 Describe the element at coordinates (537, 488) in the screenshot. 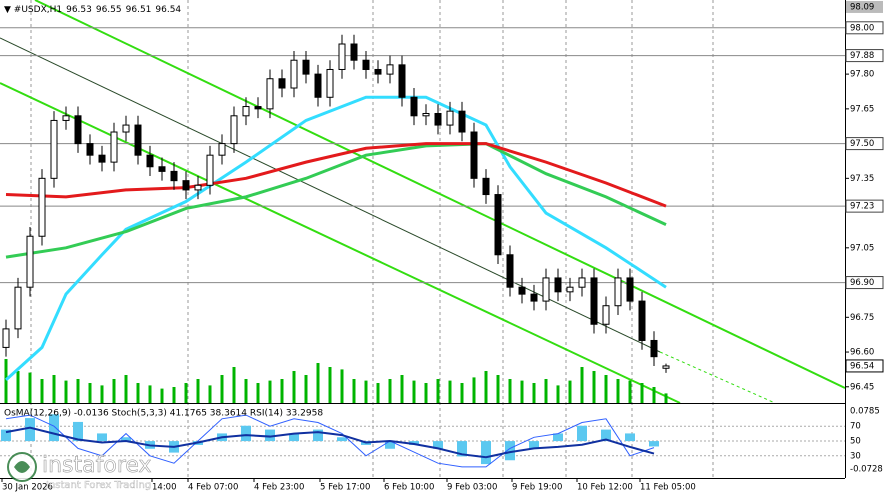

I see `time-label: 9 Feb 19:00` at that location.